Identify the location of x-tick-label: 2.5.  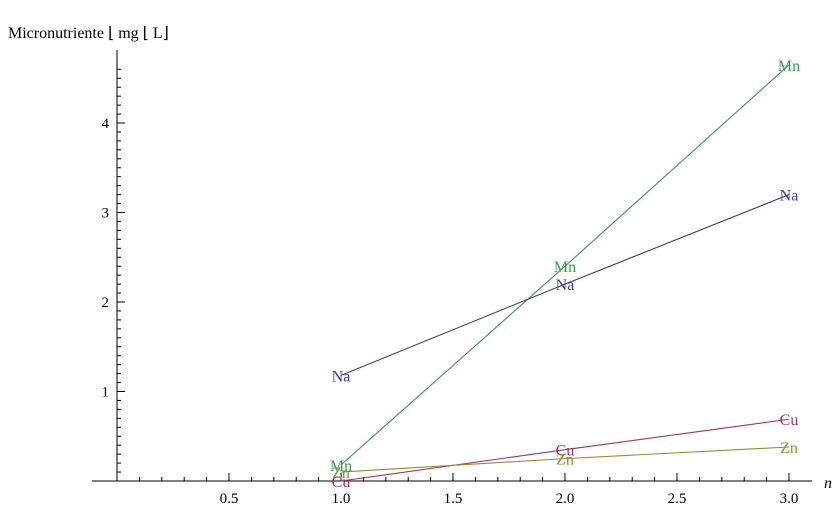
(677, 499).